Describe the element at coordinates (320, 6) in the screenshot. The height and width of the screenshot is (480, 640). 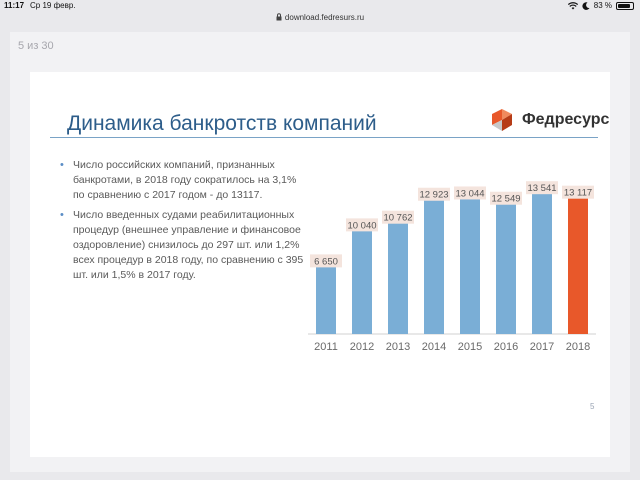
I see `status-bar: 11:17 Ср 19 февр. 83 %` at that location.